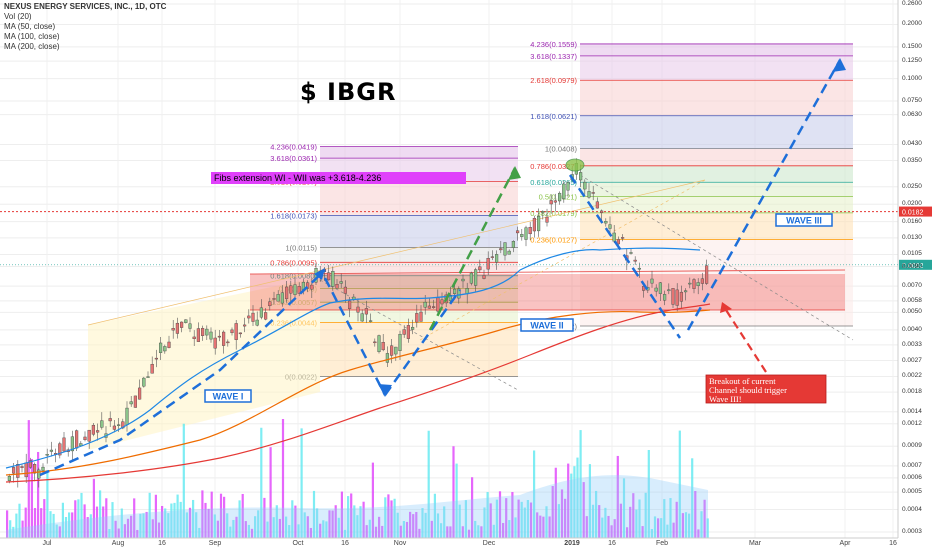 The height and width of the screenshot is (550, 932). I want to click on indicator-ma50: MA (50, close), so click(30, 26).